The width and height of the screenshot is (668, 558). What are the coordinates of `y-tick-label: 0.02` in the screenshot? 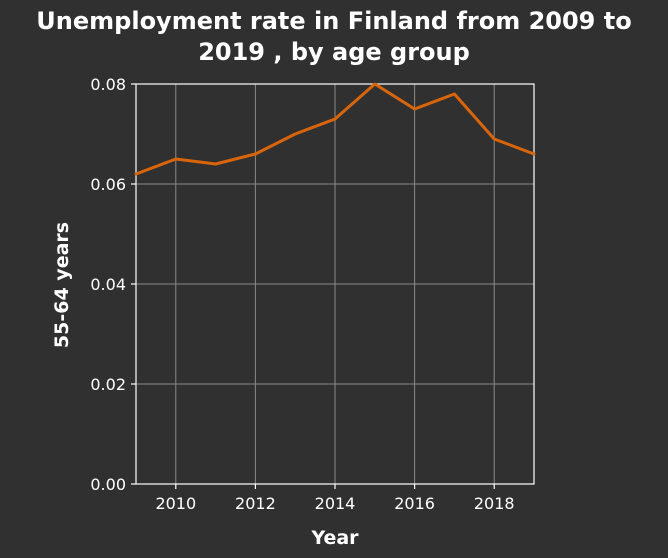 It's located at (108, 384).